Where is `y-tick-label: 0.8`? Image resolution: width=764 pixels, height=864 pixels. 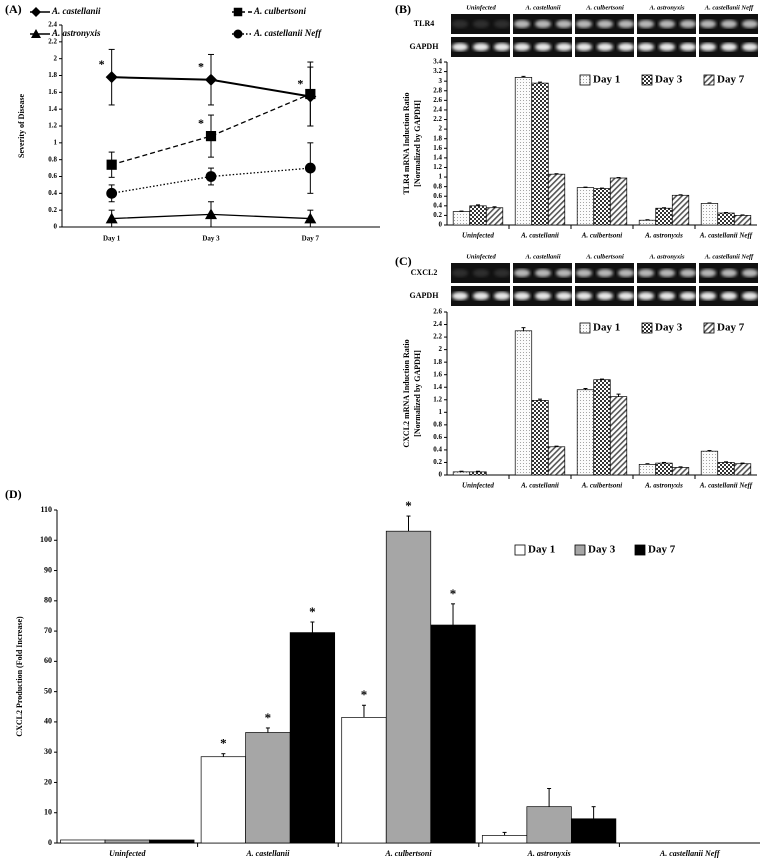 y-tick-label: 0.8 is located at coordinates (437, 424).